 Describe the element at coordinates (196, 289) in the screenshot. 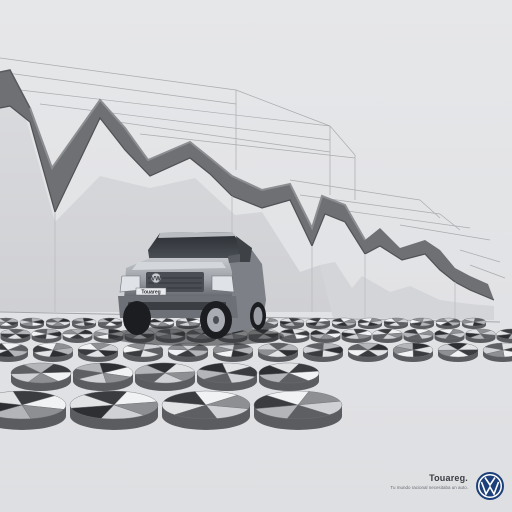

I see `touareg-suv: VW Touareg` at that location.